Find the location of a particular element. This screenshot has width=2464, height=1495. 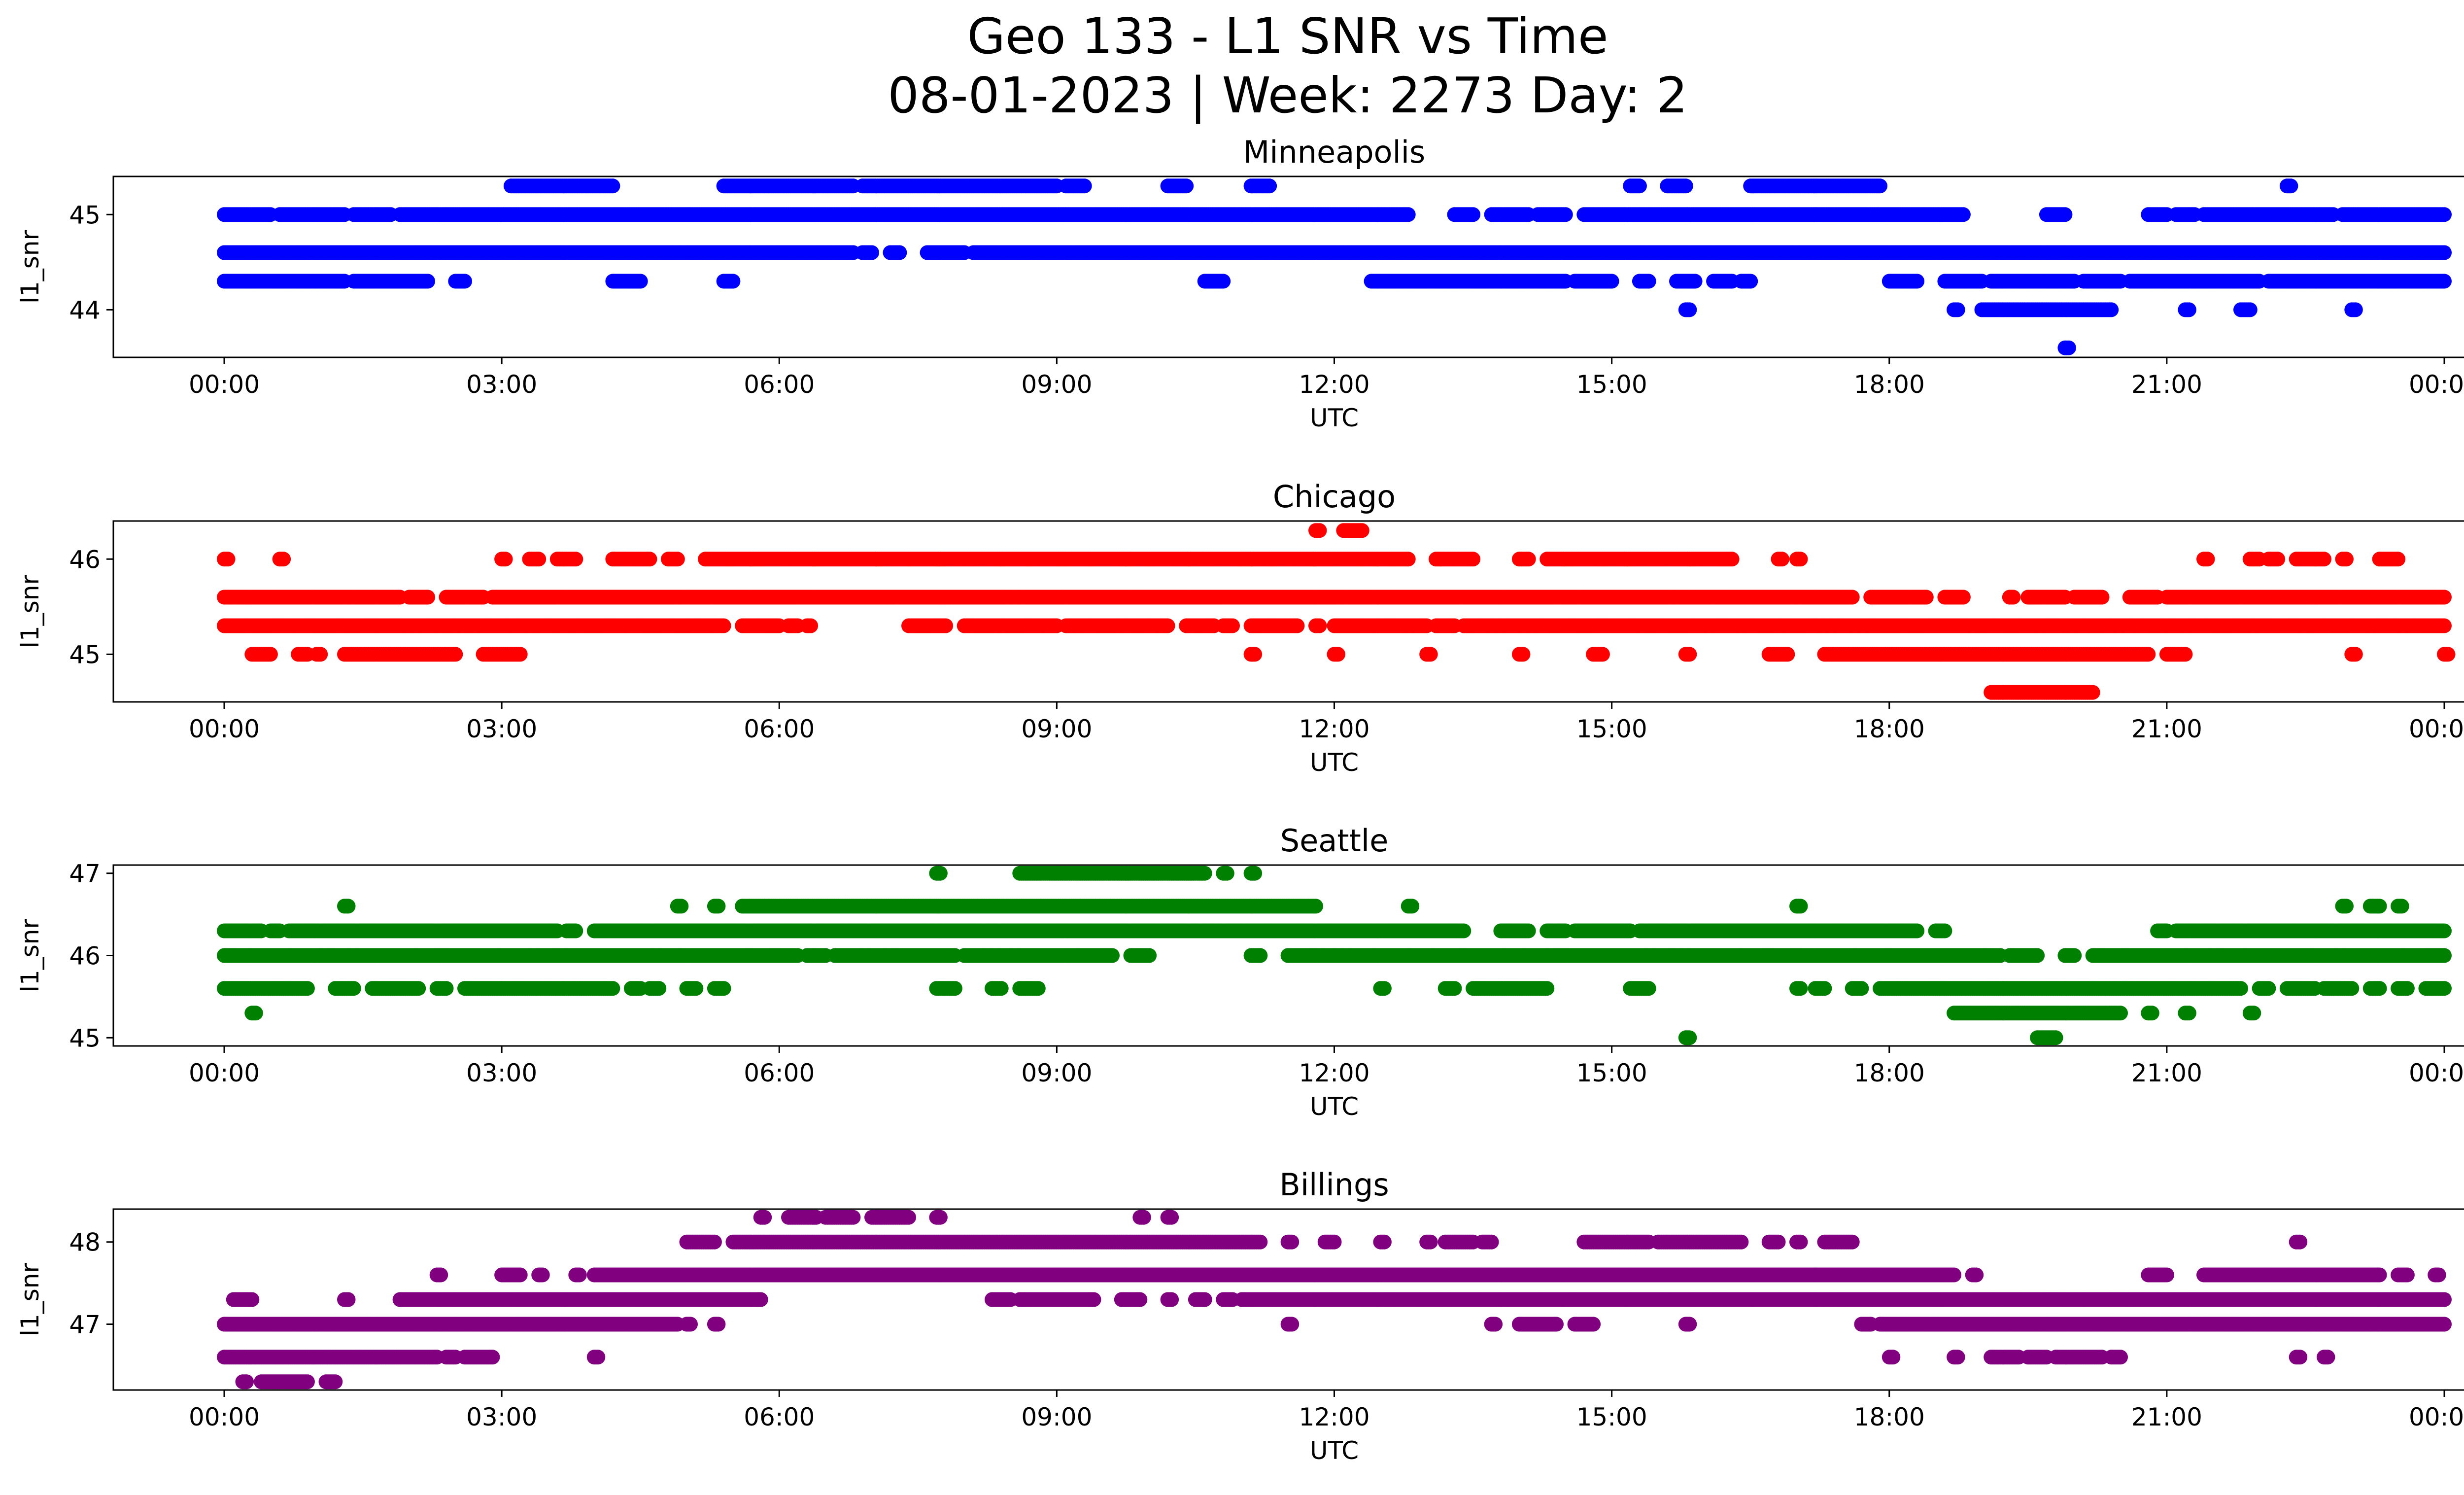

x-tick-label: 06:00 is located at coordinates (779, 384).